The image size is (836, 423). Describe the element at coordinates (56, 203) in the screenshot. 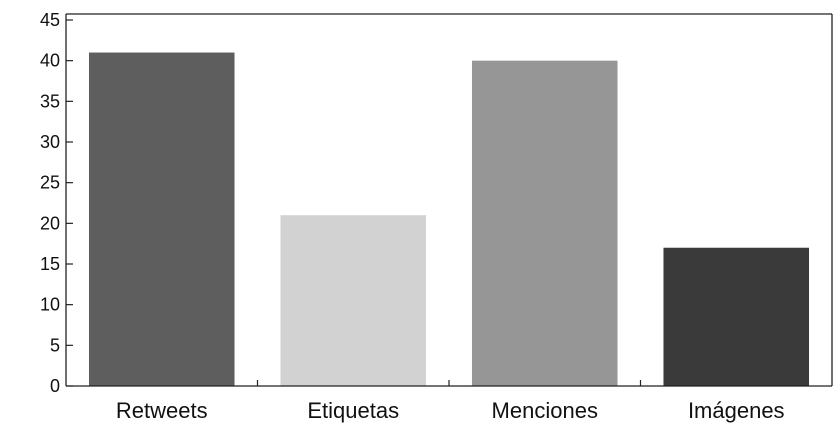

I see `y-axis-ticks: 0 5 10 15 20 25 30 35 40 45` at that location.